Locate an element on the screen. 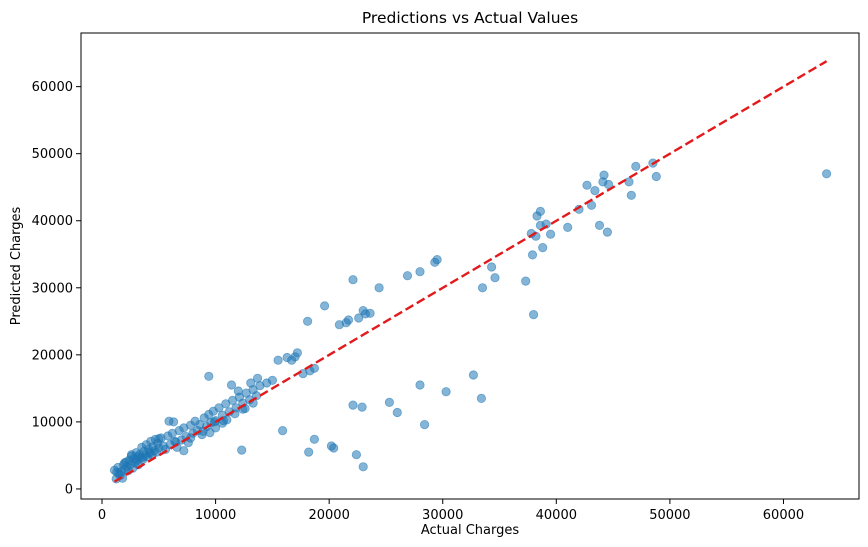 Image resolution: width=868 pixels, height=547 pixels. x-axis-label: Actual Charges is located at coordinates (470, 530).